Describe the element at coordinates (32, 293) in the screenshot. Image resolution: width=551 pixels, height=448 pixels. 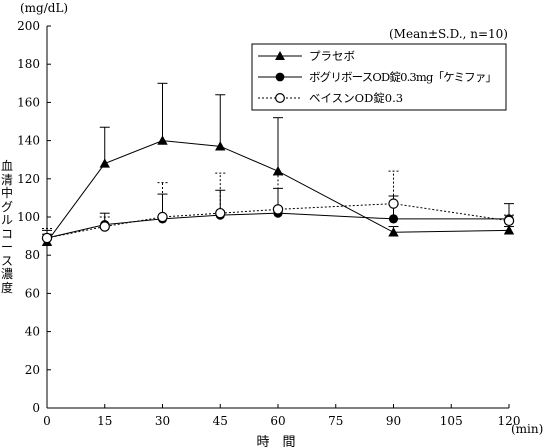
I see `y-tick-label: 60` at that location.